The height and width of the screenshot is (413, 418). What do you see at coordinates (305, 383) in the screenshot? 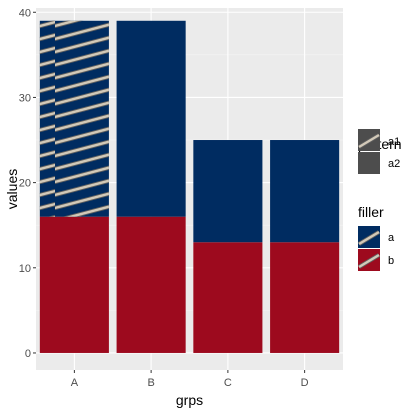
I see `x-tick-label: D` at bounding box center [305, 383].